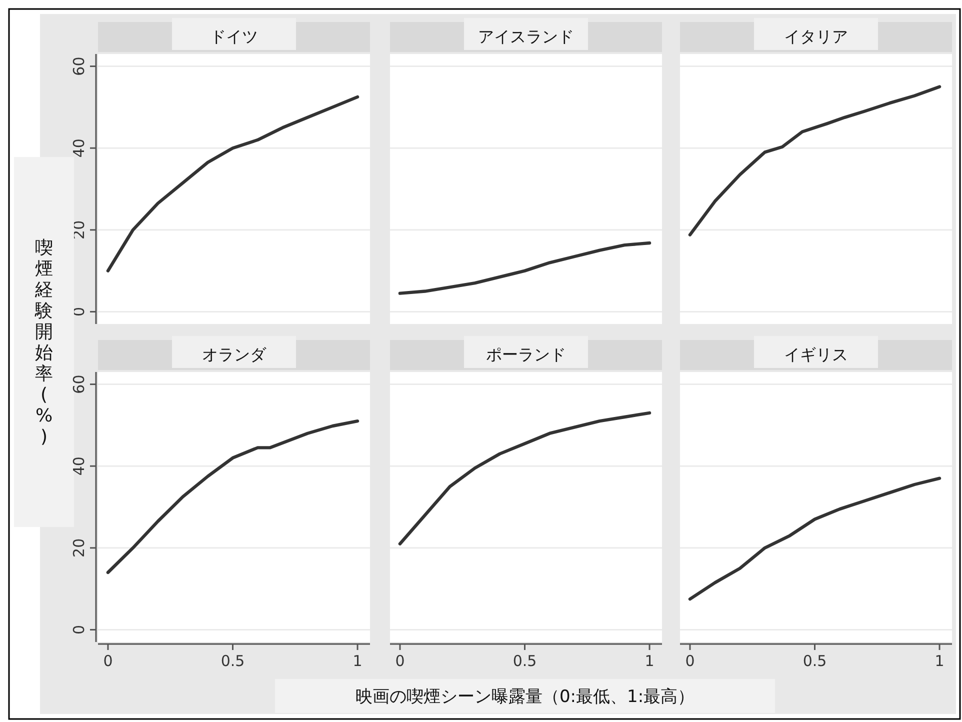  I want to click on y-tick-label: 20, so click(79, 548).